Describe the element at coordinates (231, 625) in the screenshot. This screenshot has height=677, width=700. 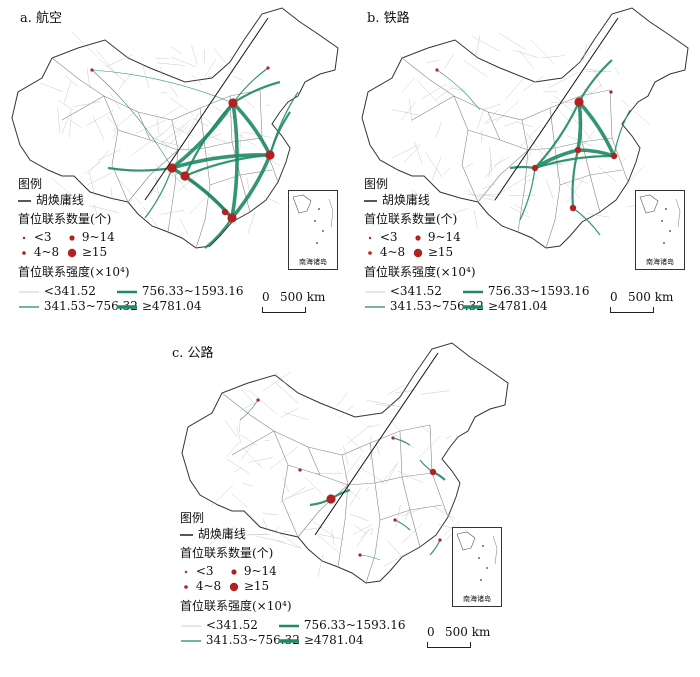
I see `strength-label: <341.52` at that location.